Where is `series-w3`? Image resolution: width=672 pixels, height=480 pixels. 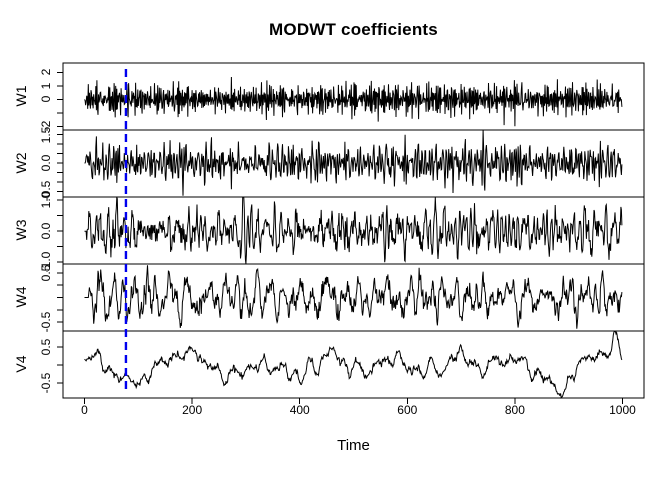
series-w3 is located at coordinates (353, 230).